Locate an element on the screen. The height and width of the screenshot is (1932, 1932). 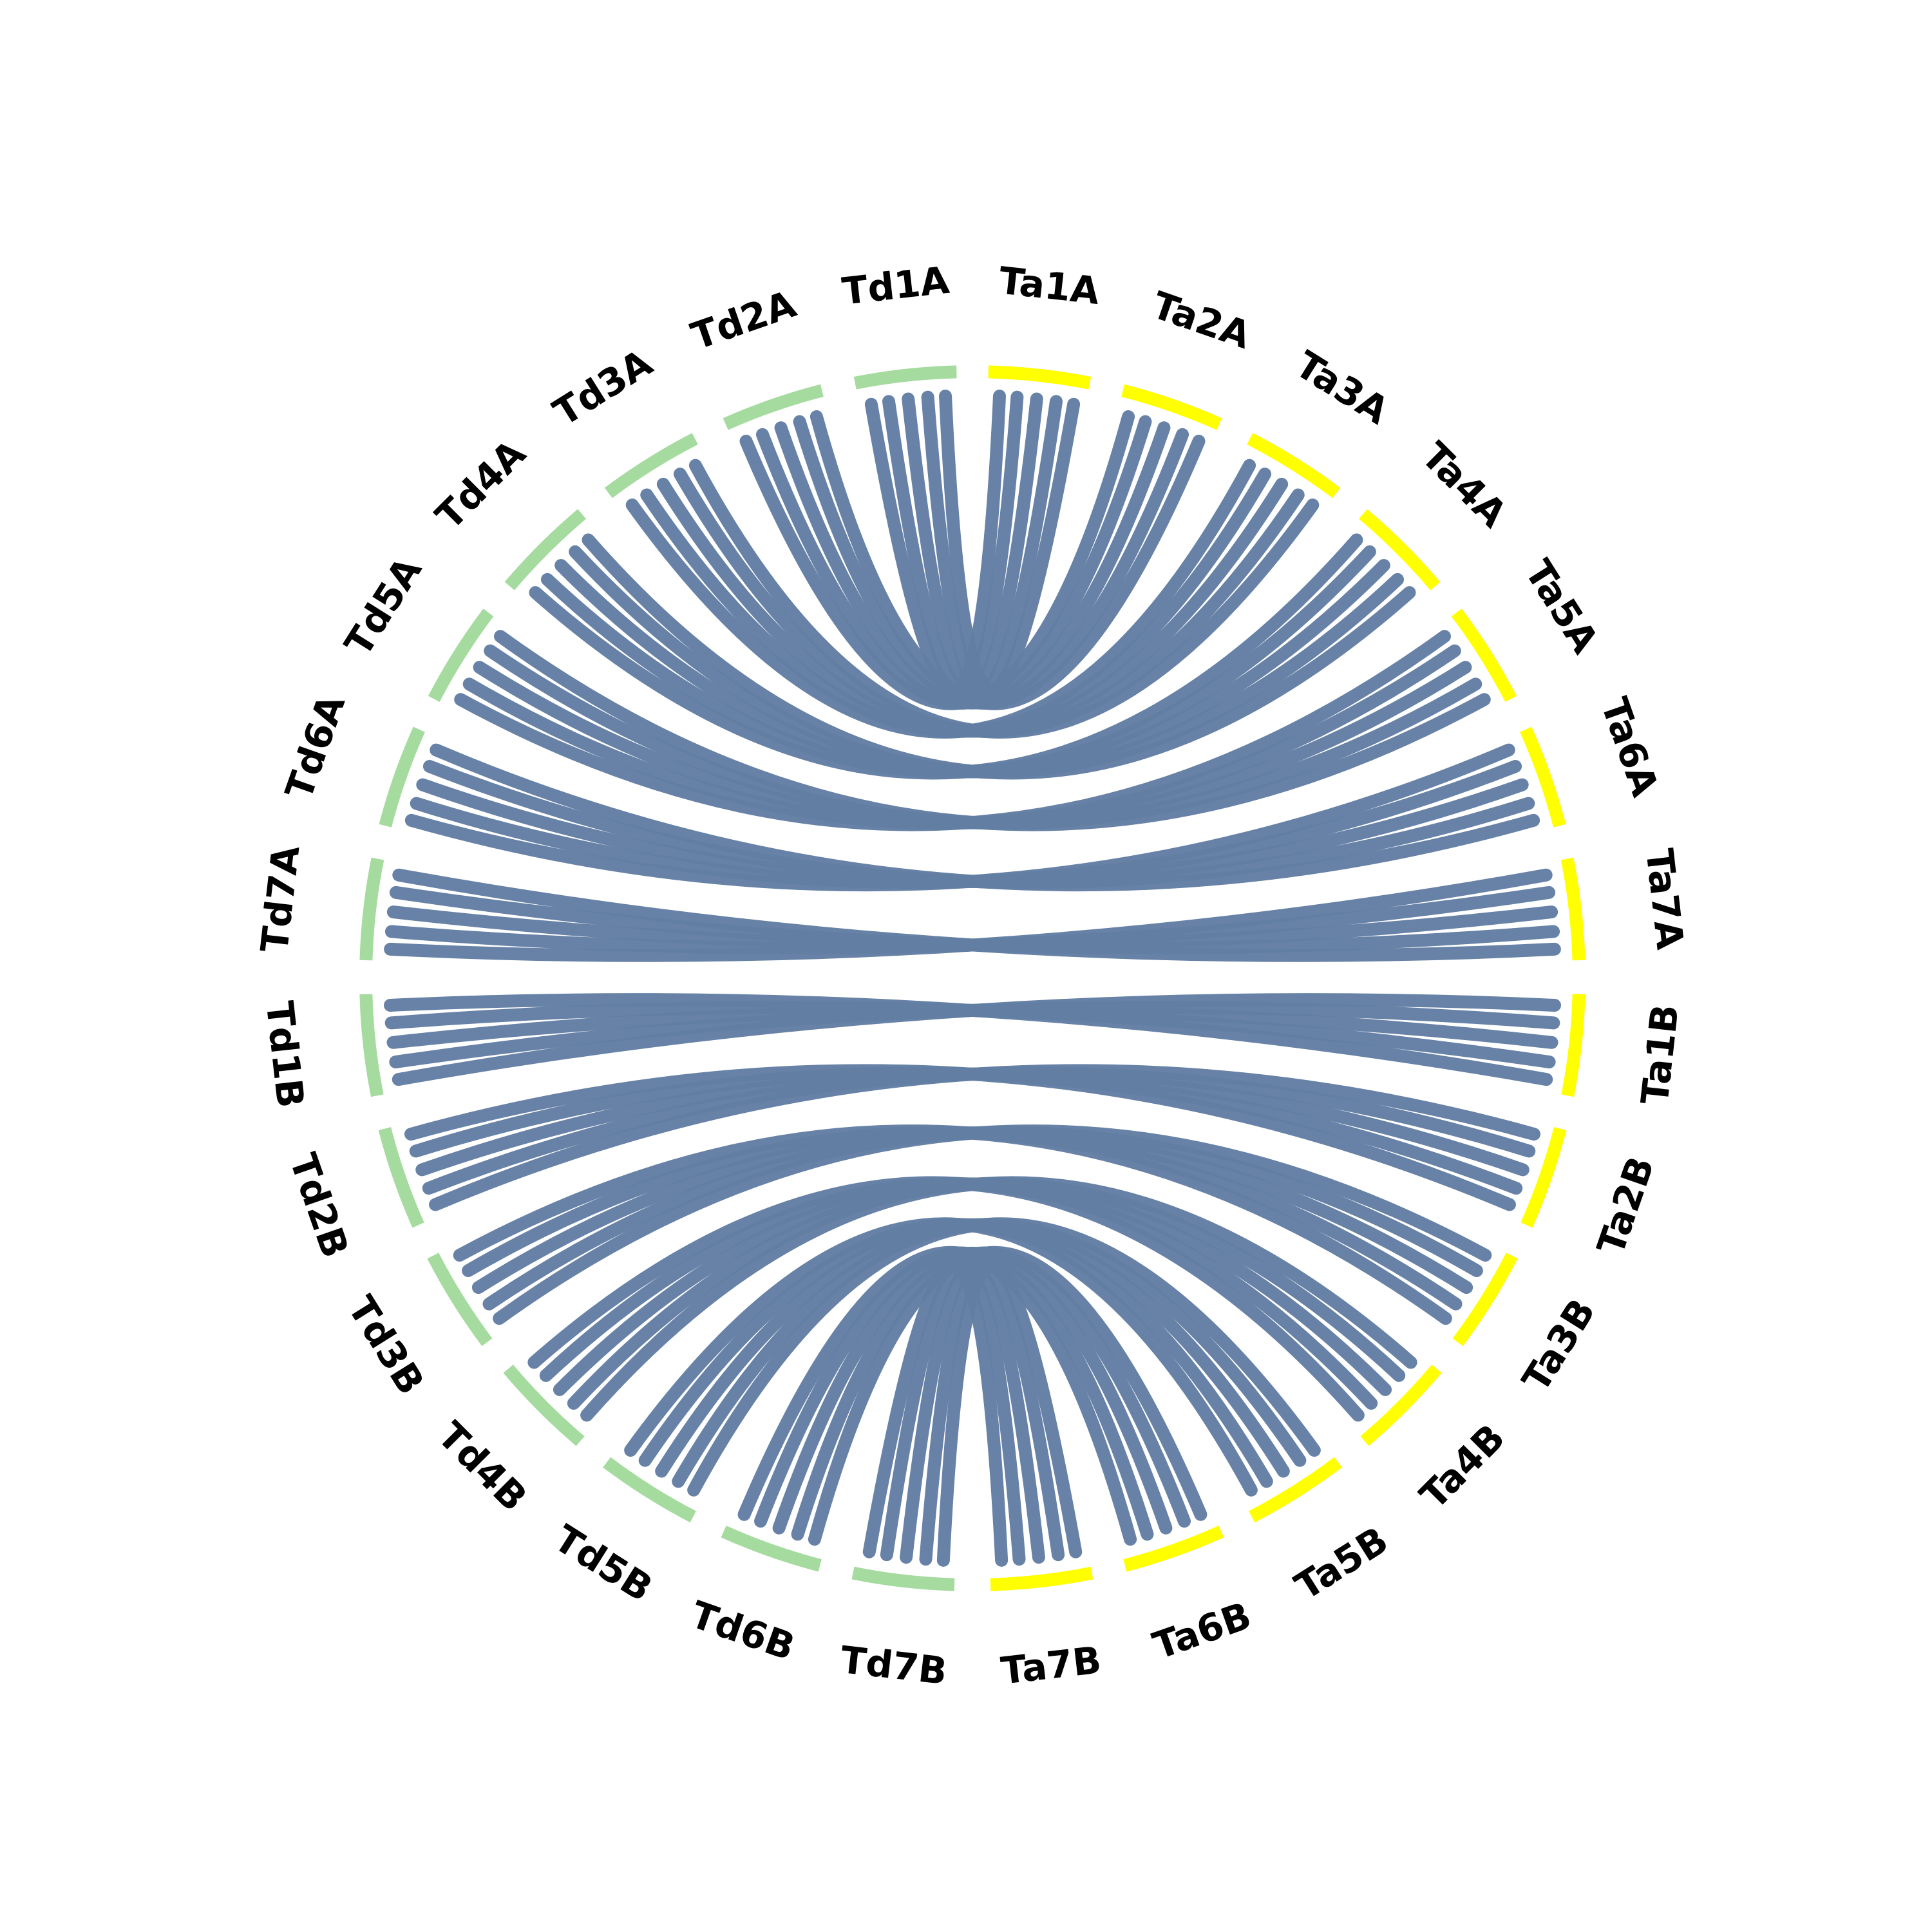
chromosome-label: Td1A is located at coordinates (895, 286).